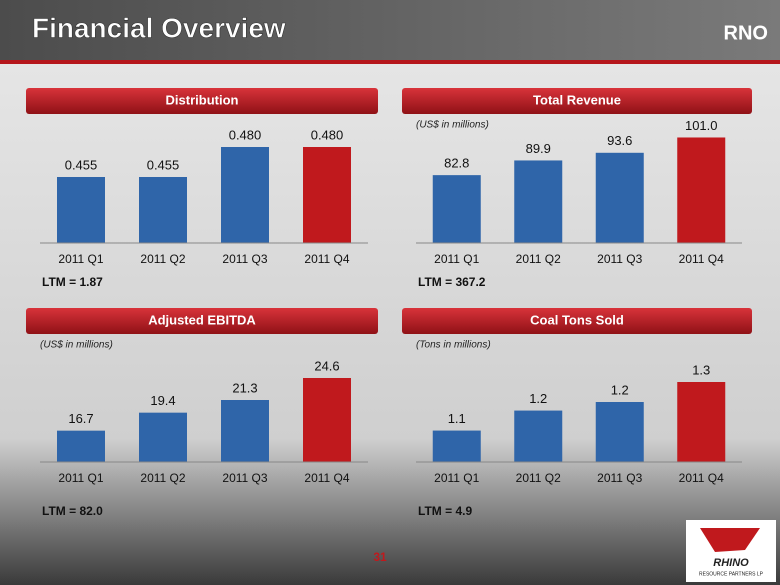 Image resolution: width=780 pixels, height=585 pixels. I want to click on ticker: RNO, so click(746, 33).